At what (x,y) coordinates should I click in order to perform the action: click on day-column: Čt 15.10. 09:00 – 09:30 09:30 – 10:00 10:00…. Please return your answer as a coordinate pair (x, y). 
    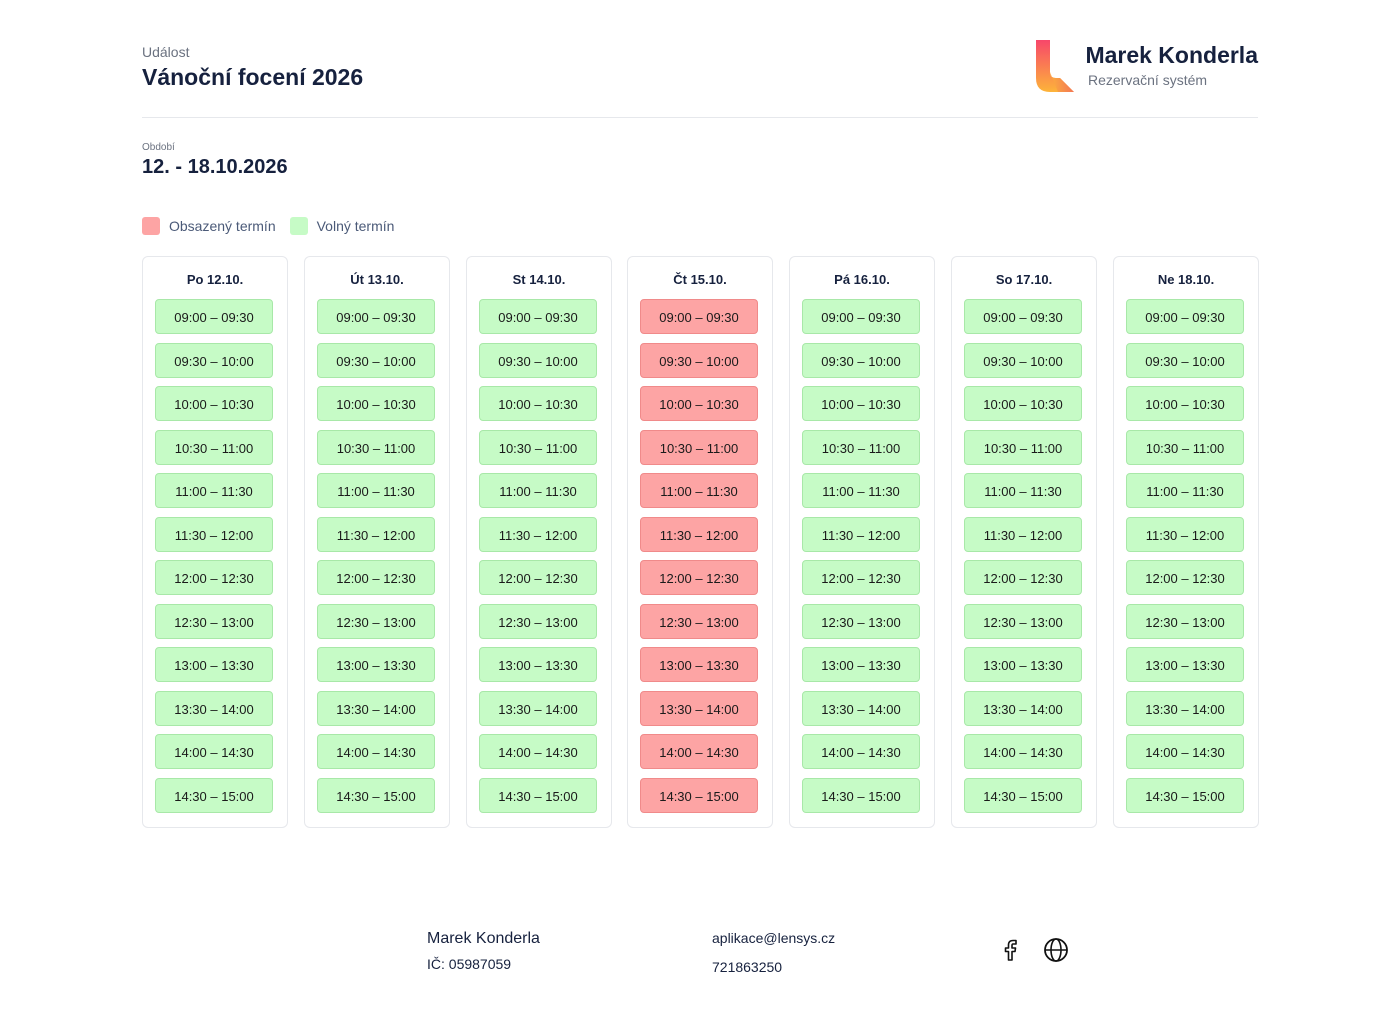
    Looking at the image, I should click on (700, 542).